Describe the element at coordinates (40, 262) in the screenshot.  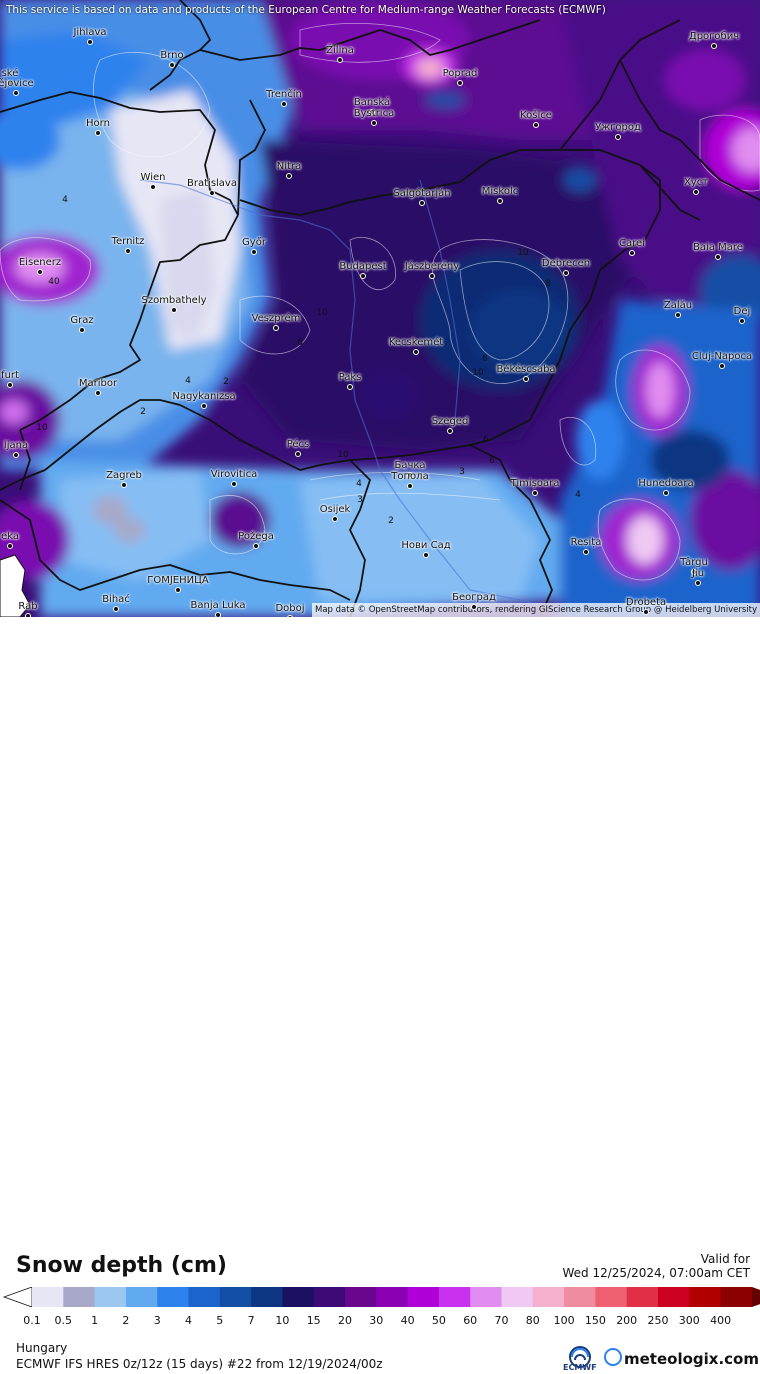
I see `city-label-eisenerz: Eisenerz` at that location.